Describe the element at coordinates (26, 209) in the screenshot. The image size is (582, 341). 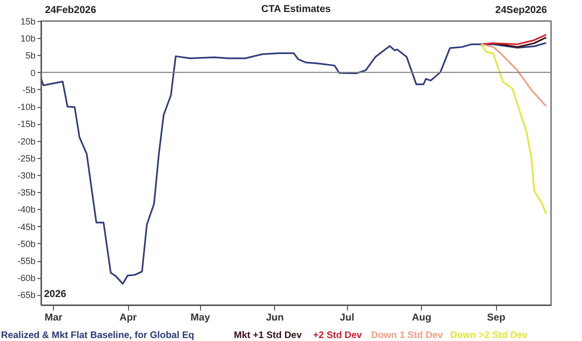
I see `y-tick-label: -40b` at that location.